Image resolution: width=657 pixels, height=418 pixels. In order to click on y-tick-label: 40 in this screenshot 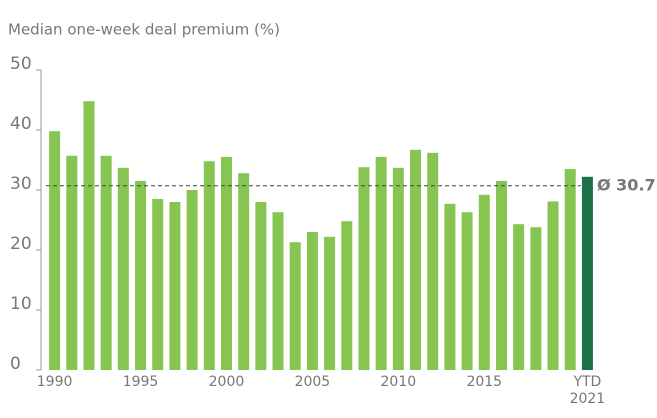, I will do `click(21, 124)`.